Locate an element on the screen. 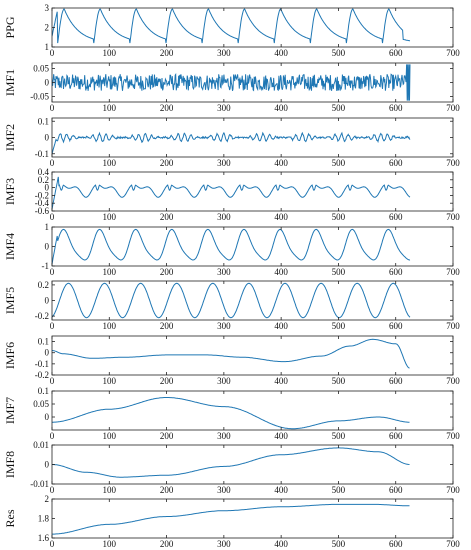 The width and height of the screenshot is (471, 550). y-axis-label: IMF3 is located at coordinates (10, 191).